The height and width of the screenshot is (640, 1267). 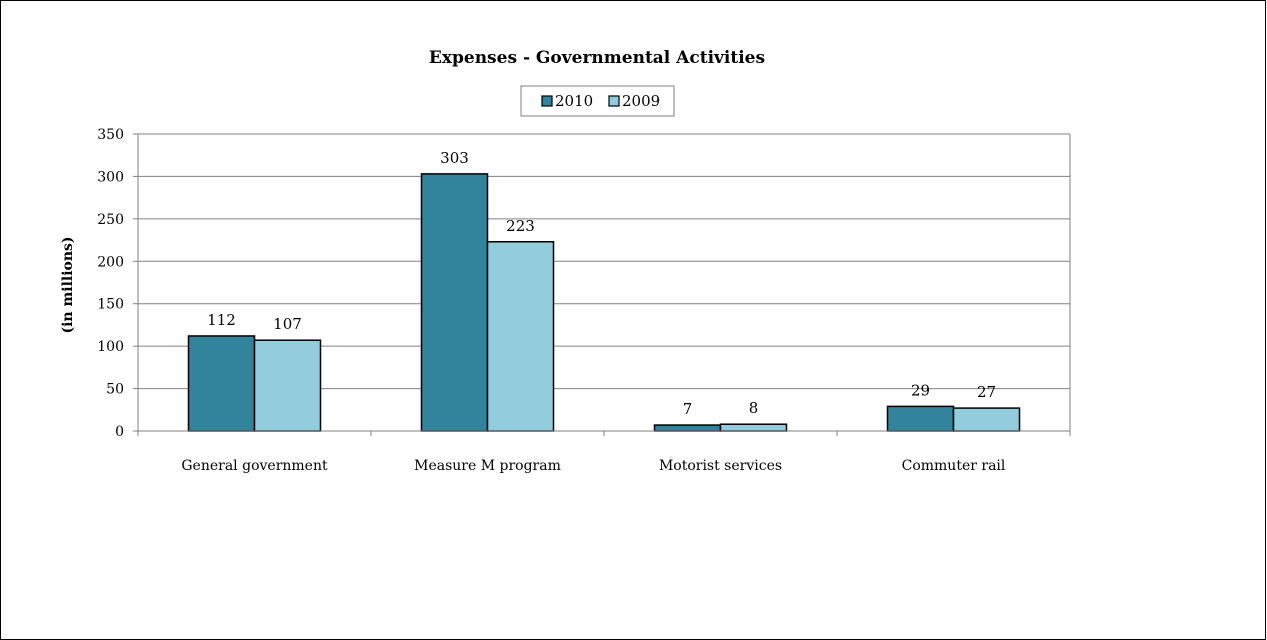 What do you see at coordinates (720, 466) in the screenshot?
I see `x-category-label: Motorist services` at bounding box center [720, 466].